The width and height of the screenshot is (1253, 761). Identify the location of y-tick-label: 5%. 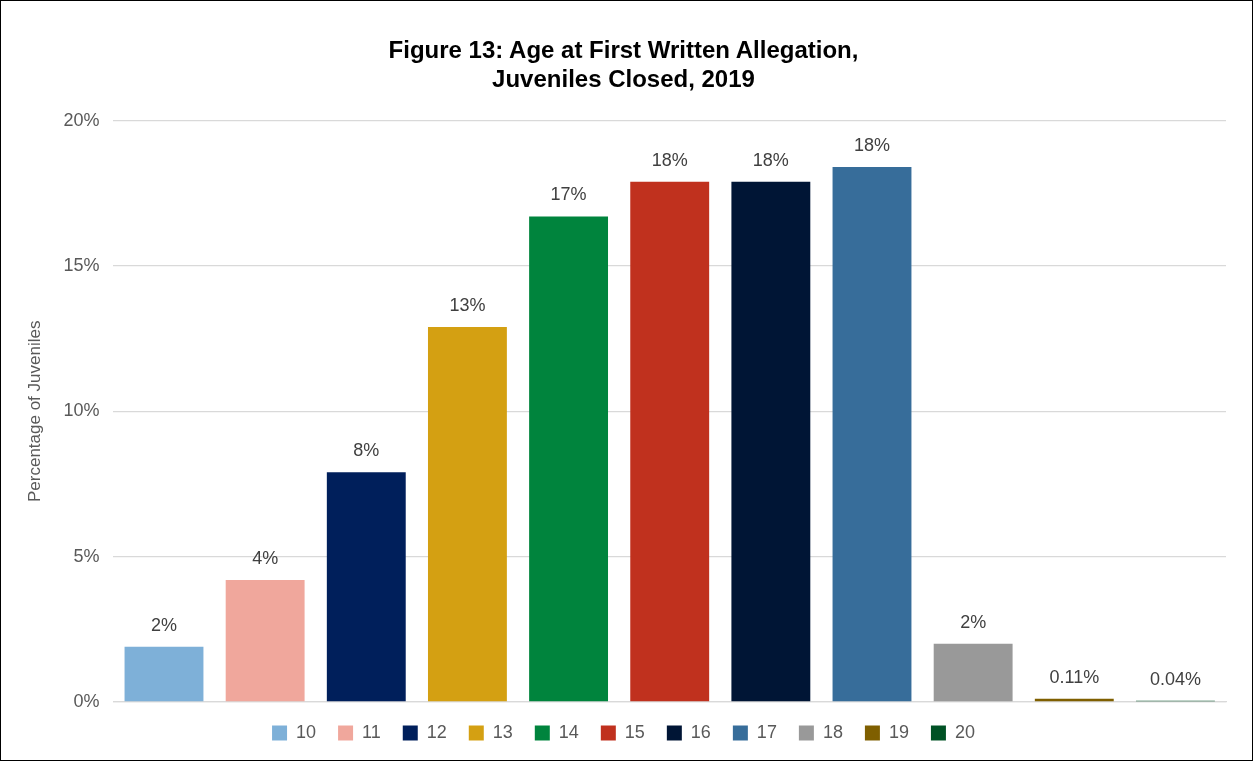
(86, 555).